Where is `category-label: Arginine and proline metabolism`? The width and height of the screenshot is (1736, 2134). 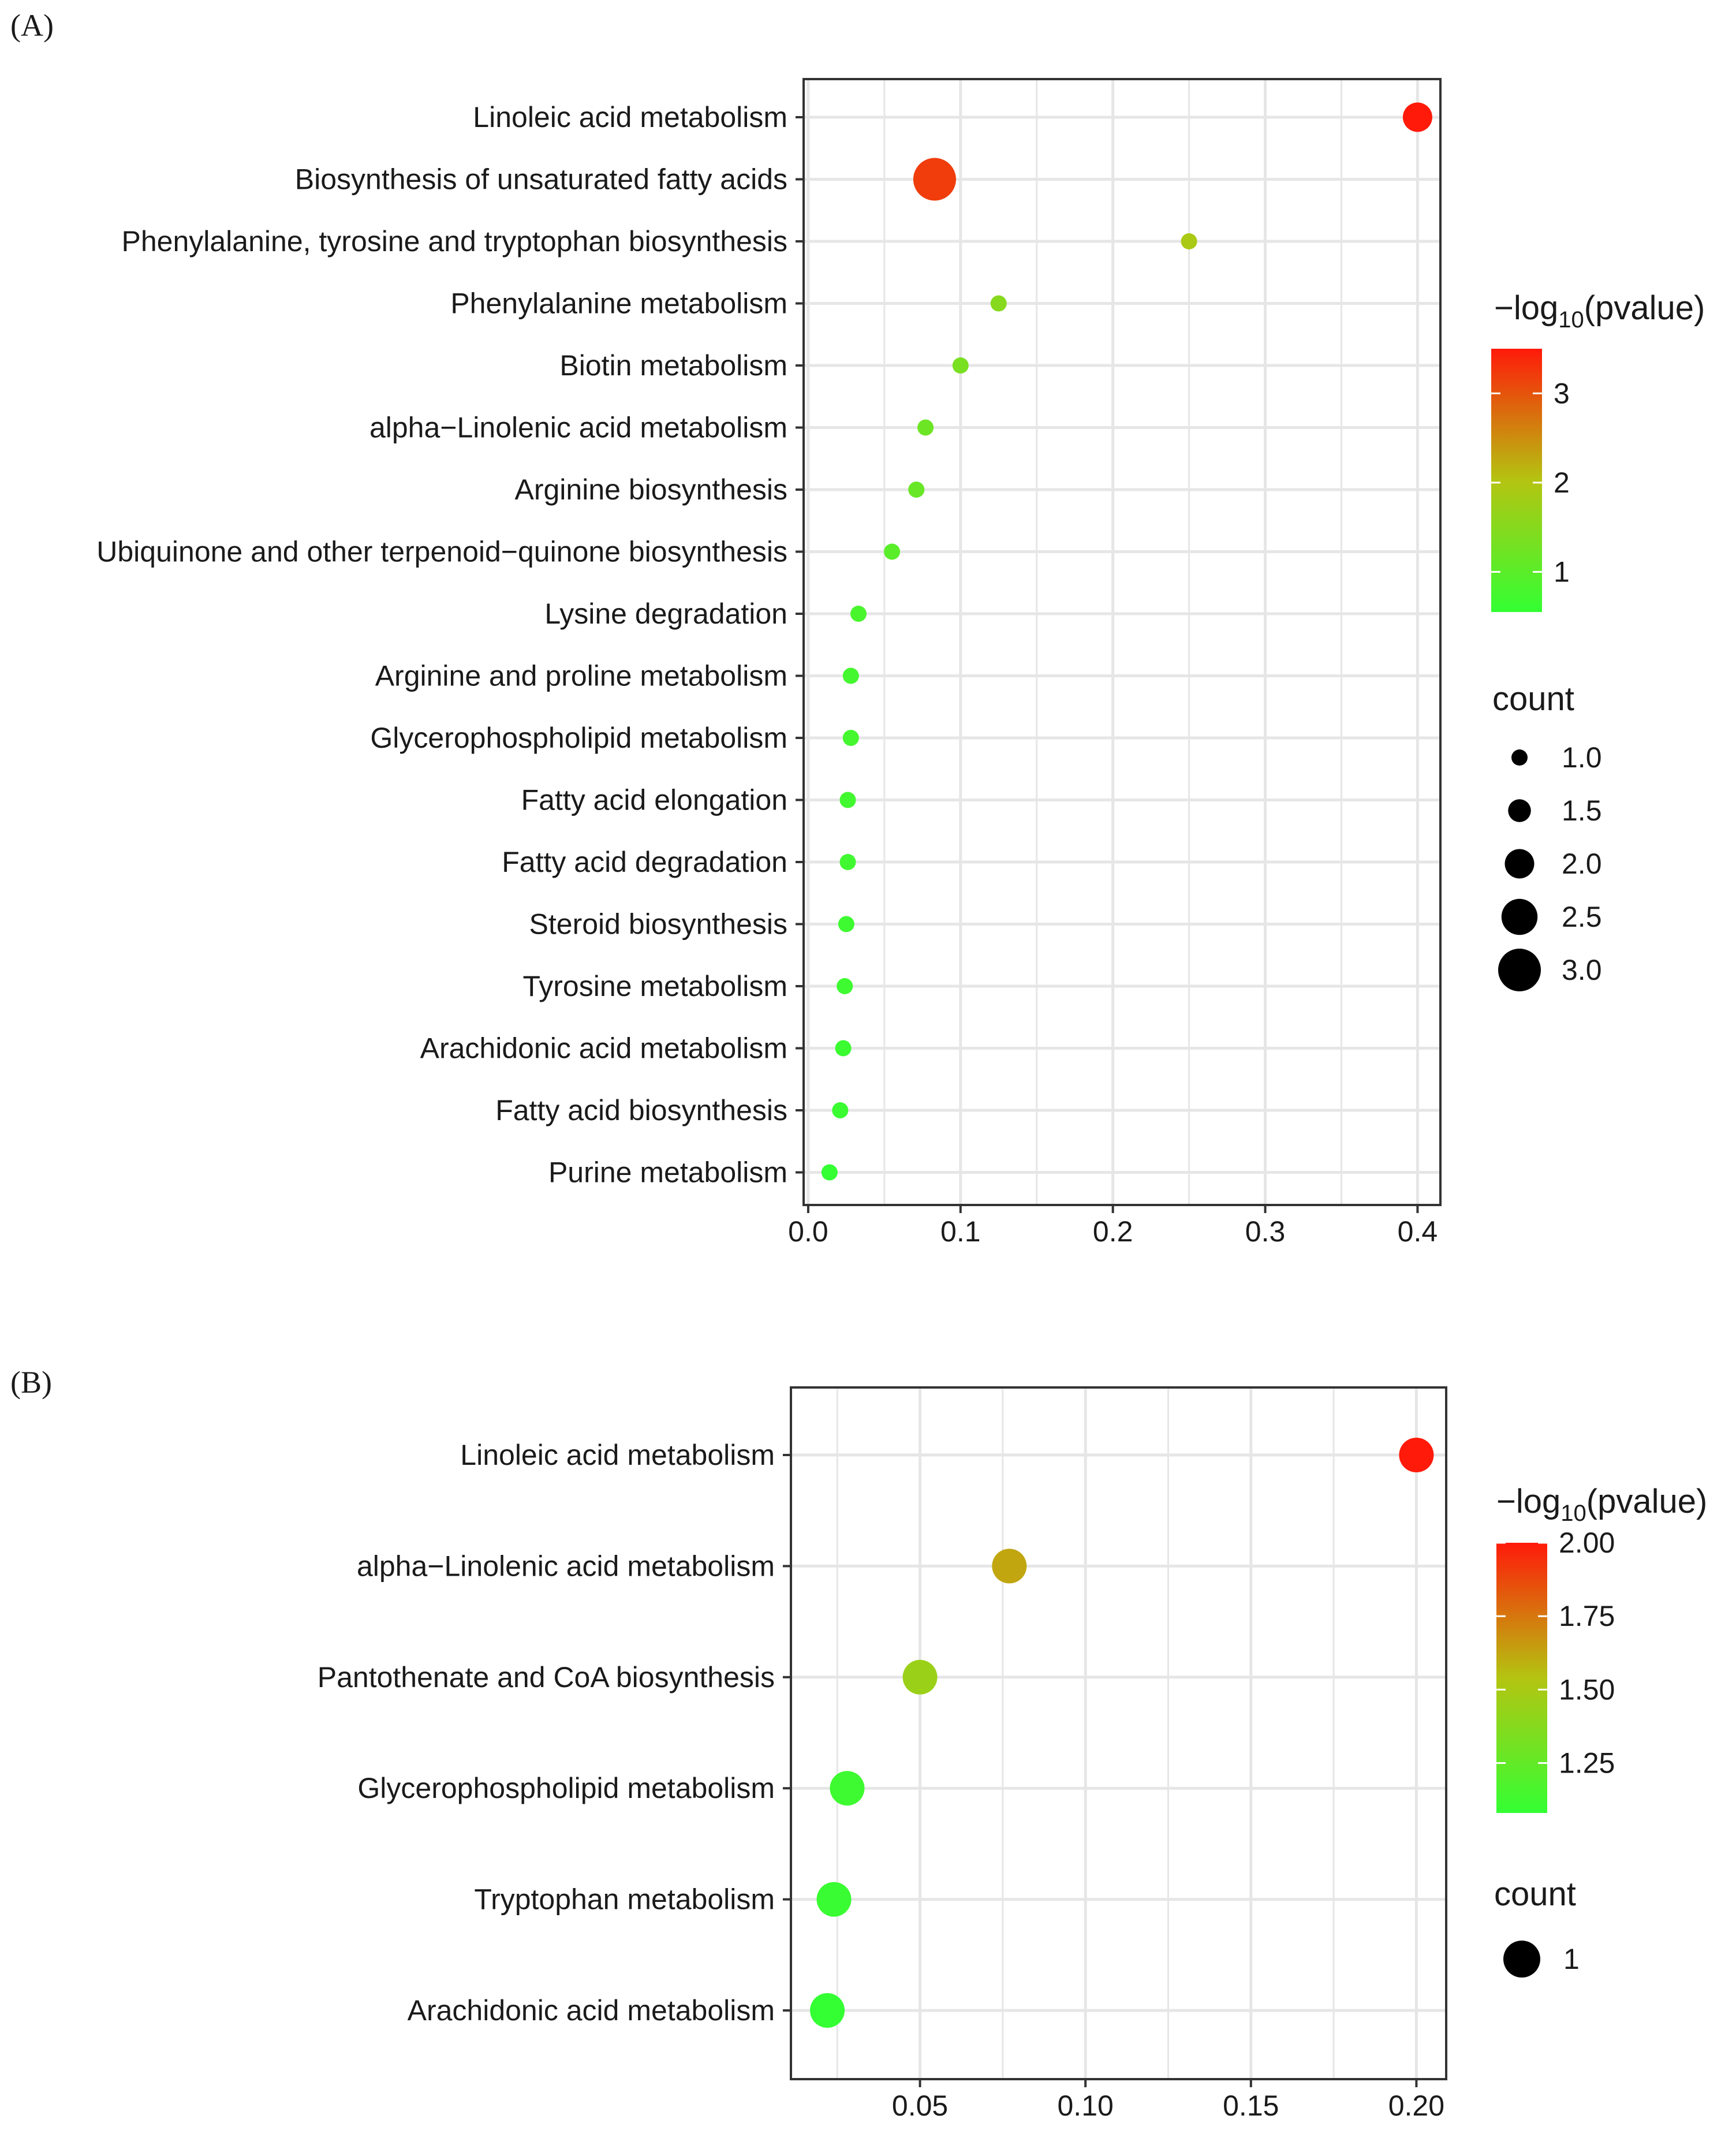 category-label: Arginine and proline metabolism is located at coordinates (581, 676).